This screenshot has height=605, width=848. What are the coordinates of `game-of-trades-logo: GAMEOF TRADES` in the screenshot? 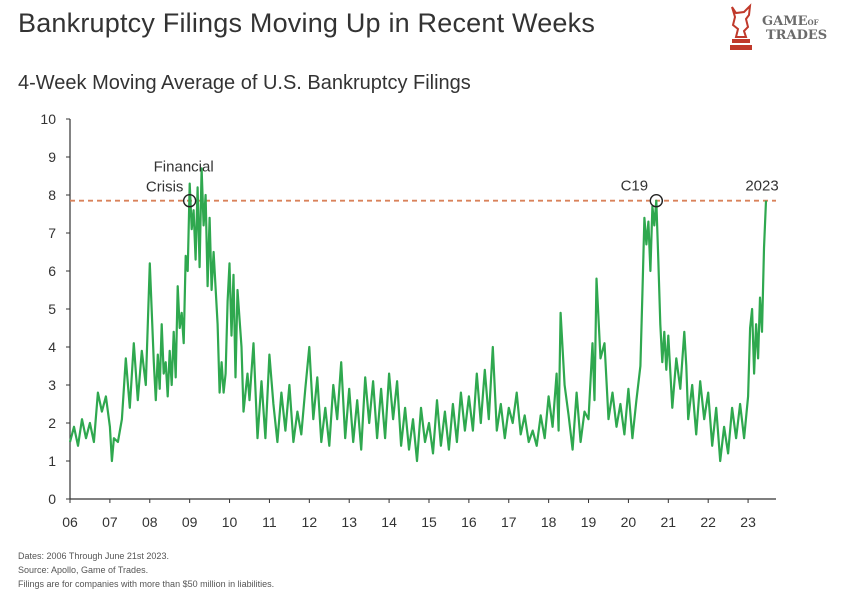 It's located at (779, 28).